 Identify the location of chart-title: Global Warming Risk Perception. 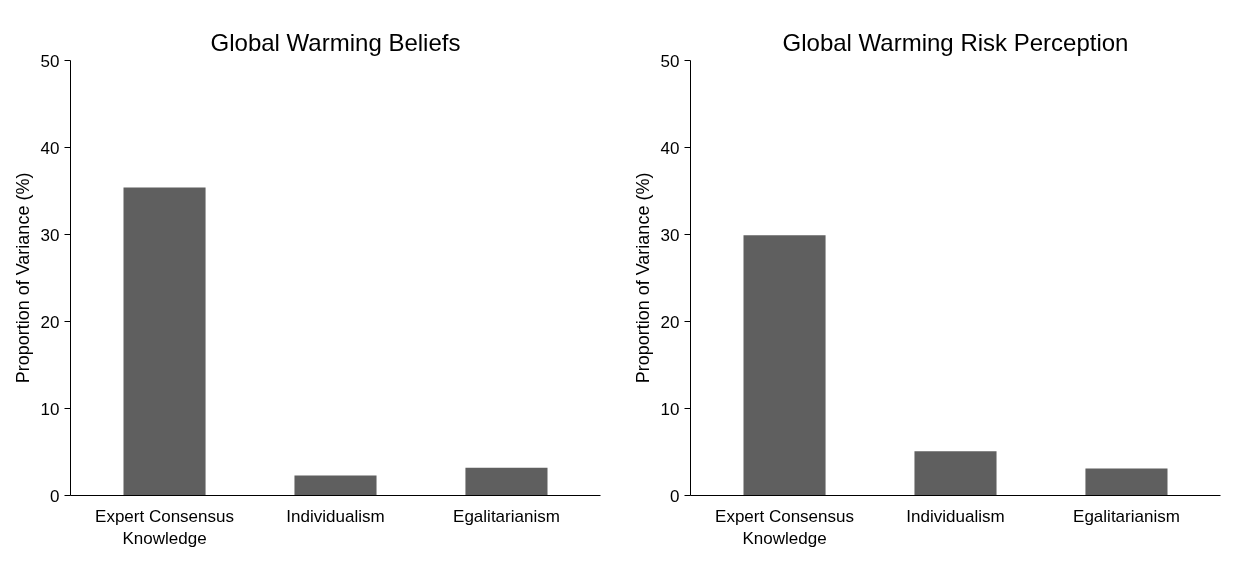
(955, 42).